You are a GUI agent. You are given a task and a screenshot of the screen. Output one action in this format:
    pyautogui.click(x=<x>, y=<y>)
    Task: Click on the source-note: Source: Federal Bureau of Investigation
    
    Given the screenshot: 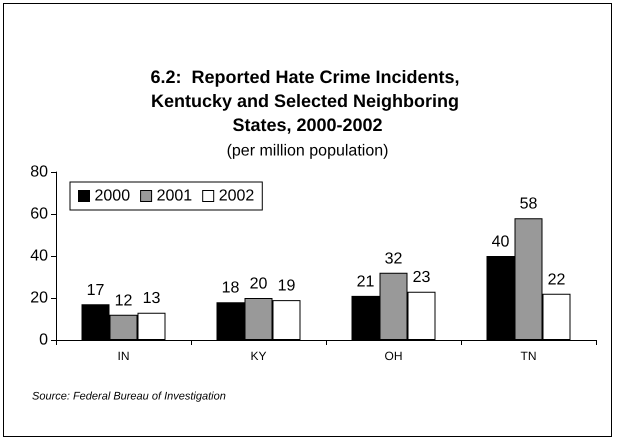 What is the action you would take?
    pyautogui.click(x=129, y=396)
    